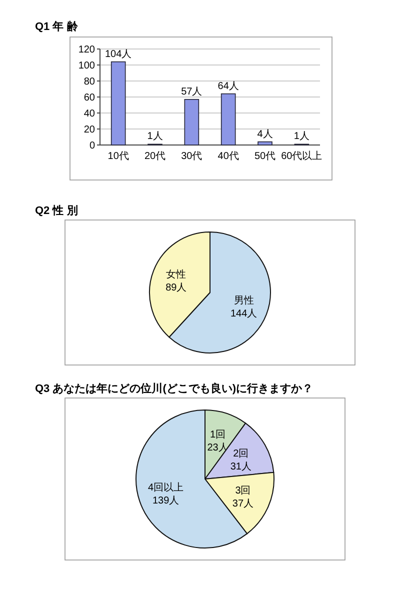  I want to click on slice-label: 1回, so click(218, 435).